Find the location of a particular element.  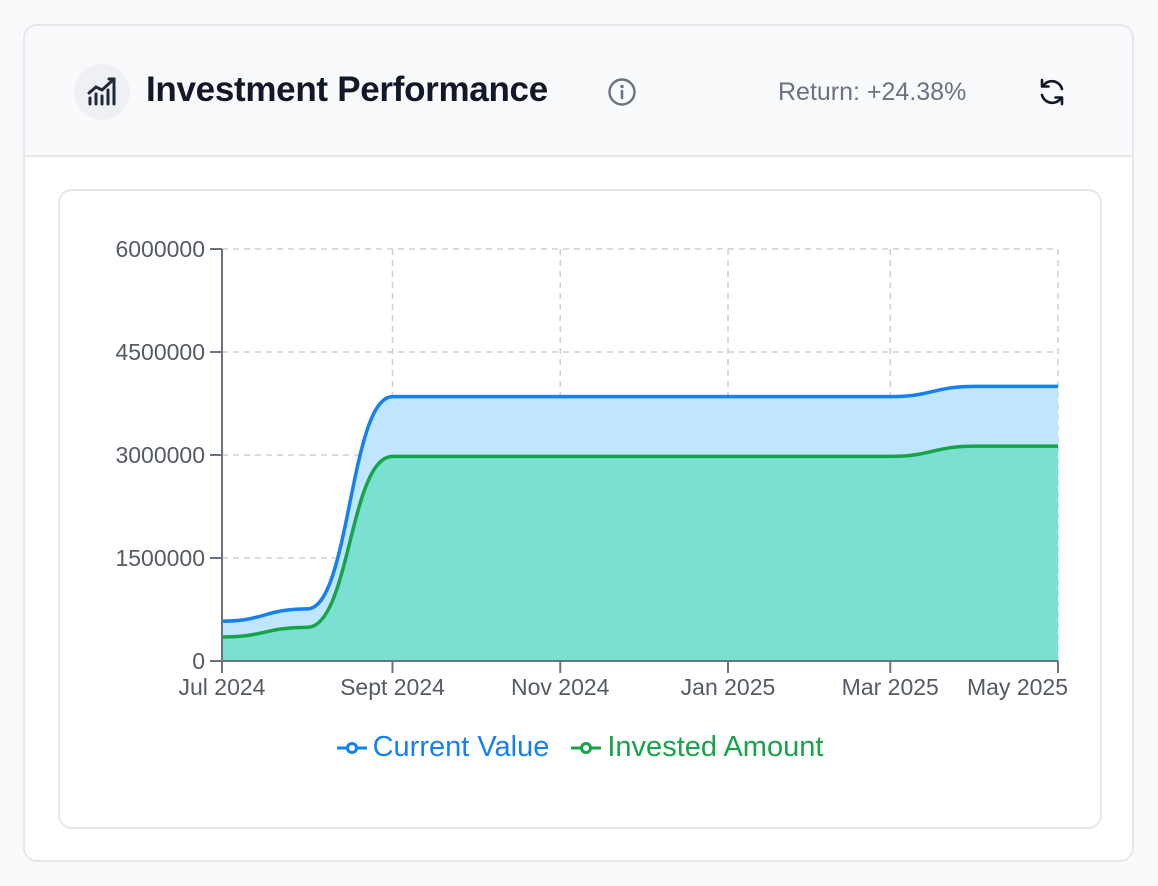

x-tick-label: Mar 2025 is located at coordinates (890, 687).